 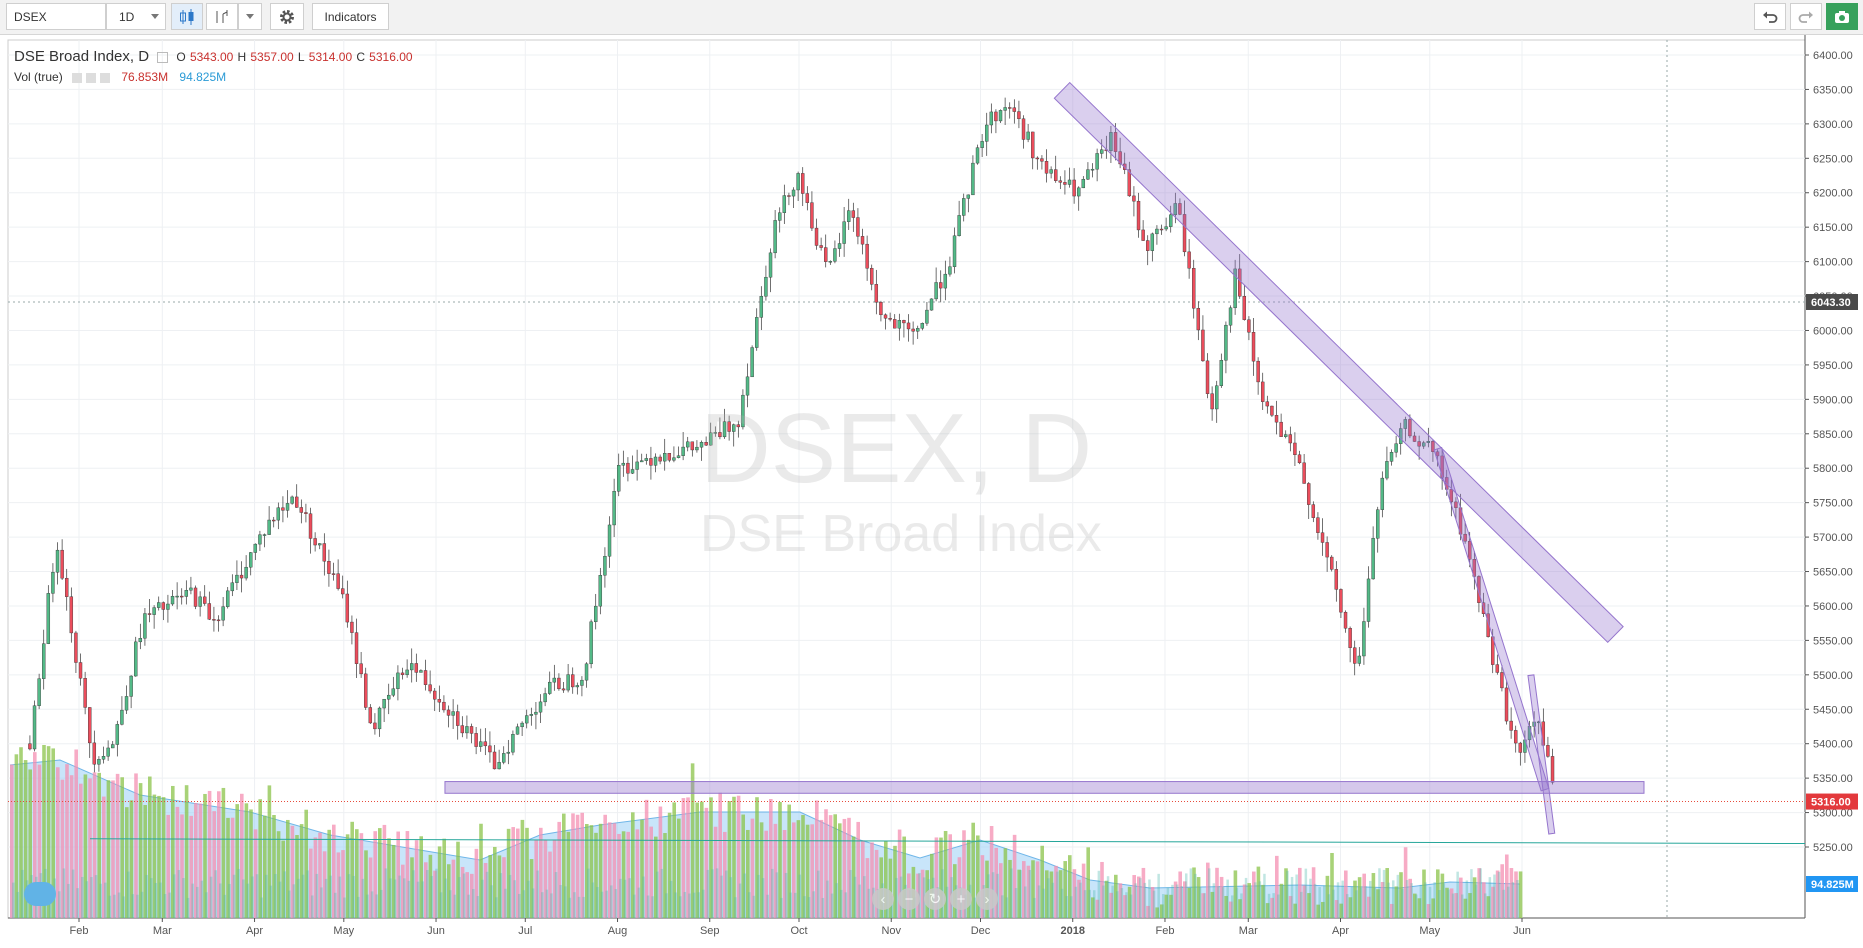 I want to click on chevron-down-icon, so click(x=250, y=16).